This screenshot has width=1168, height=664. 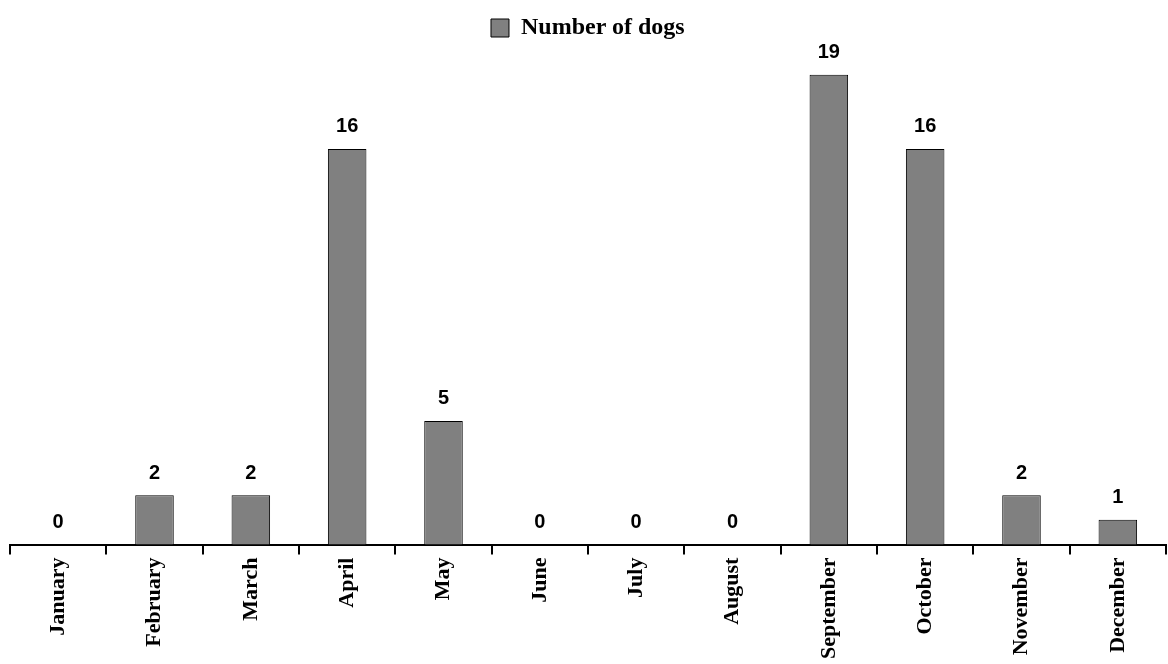 I want to click on data-label: 5, so click(x=443, y=397).